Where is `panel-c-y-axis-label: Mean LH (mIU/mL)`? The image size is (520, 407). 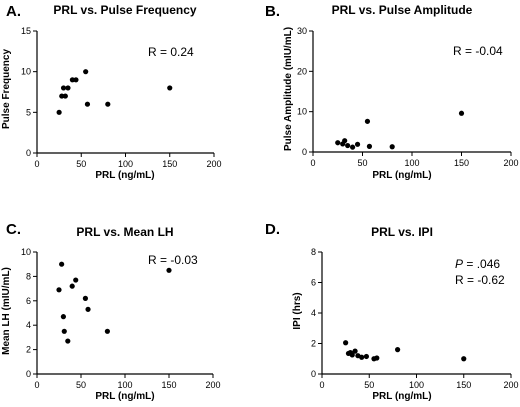
panel-c-y-axis-label: Mean LH (mIU/mL) is located at coordinates (6, 311).